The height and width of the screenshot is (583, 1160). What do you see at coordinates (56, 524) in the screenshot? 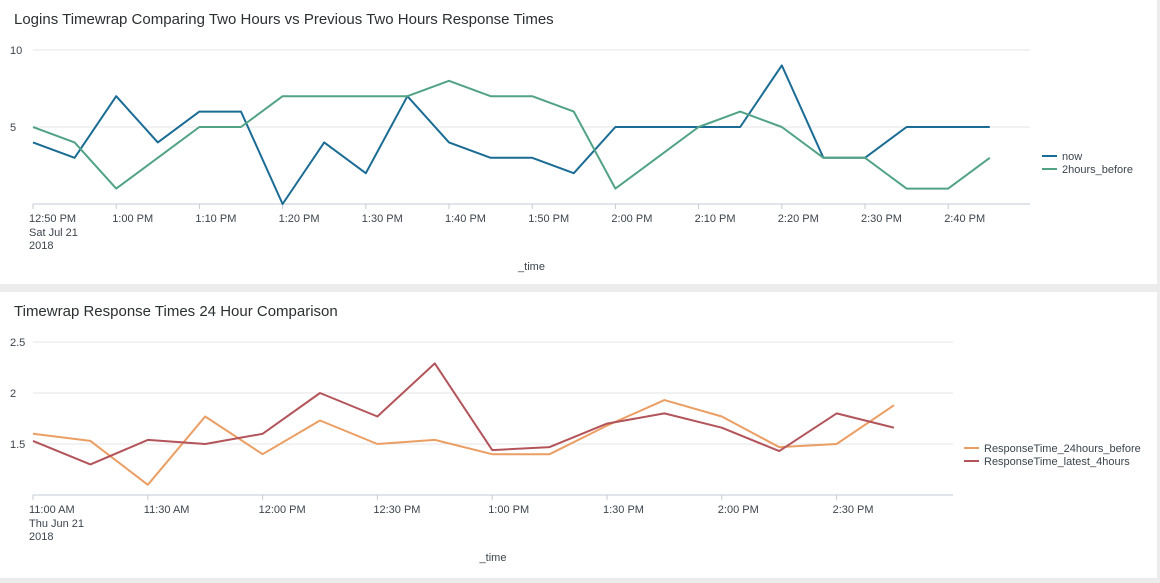
I see `x-tick-sublabel: Thu Jun 21` at bounding box center [56, 524].